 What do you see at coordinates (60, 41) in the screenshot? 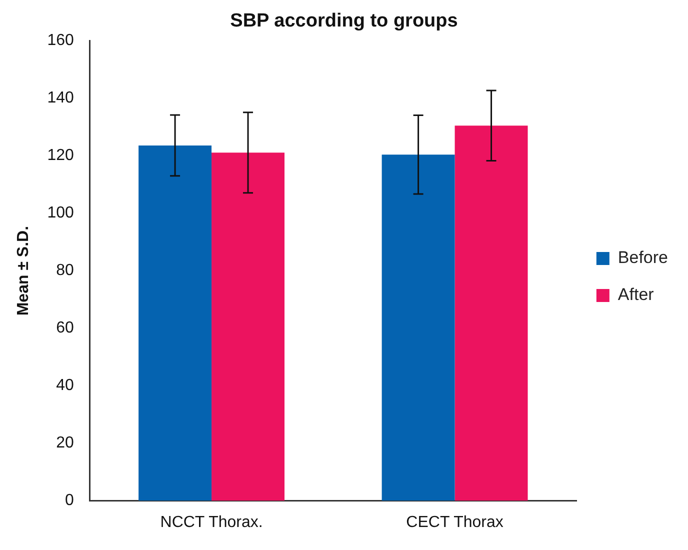
I see `y-tick-label: 160` at bounding box center [60, 41].